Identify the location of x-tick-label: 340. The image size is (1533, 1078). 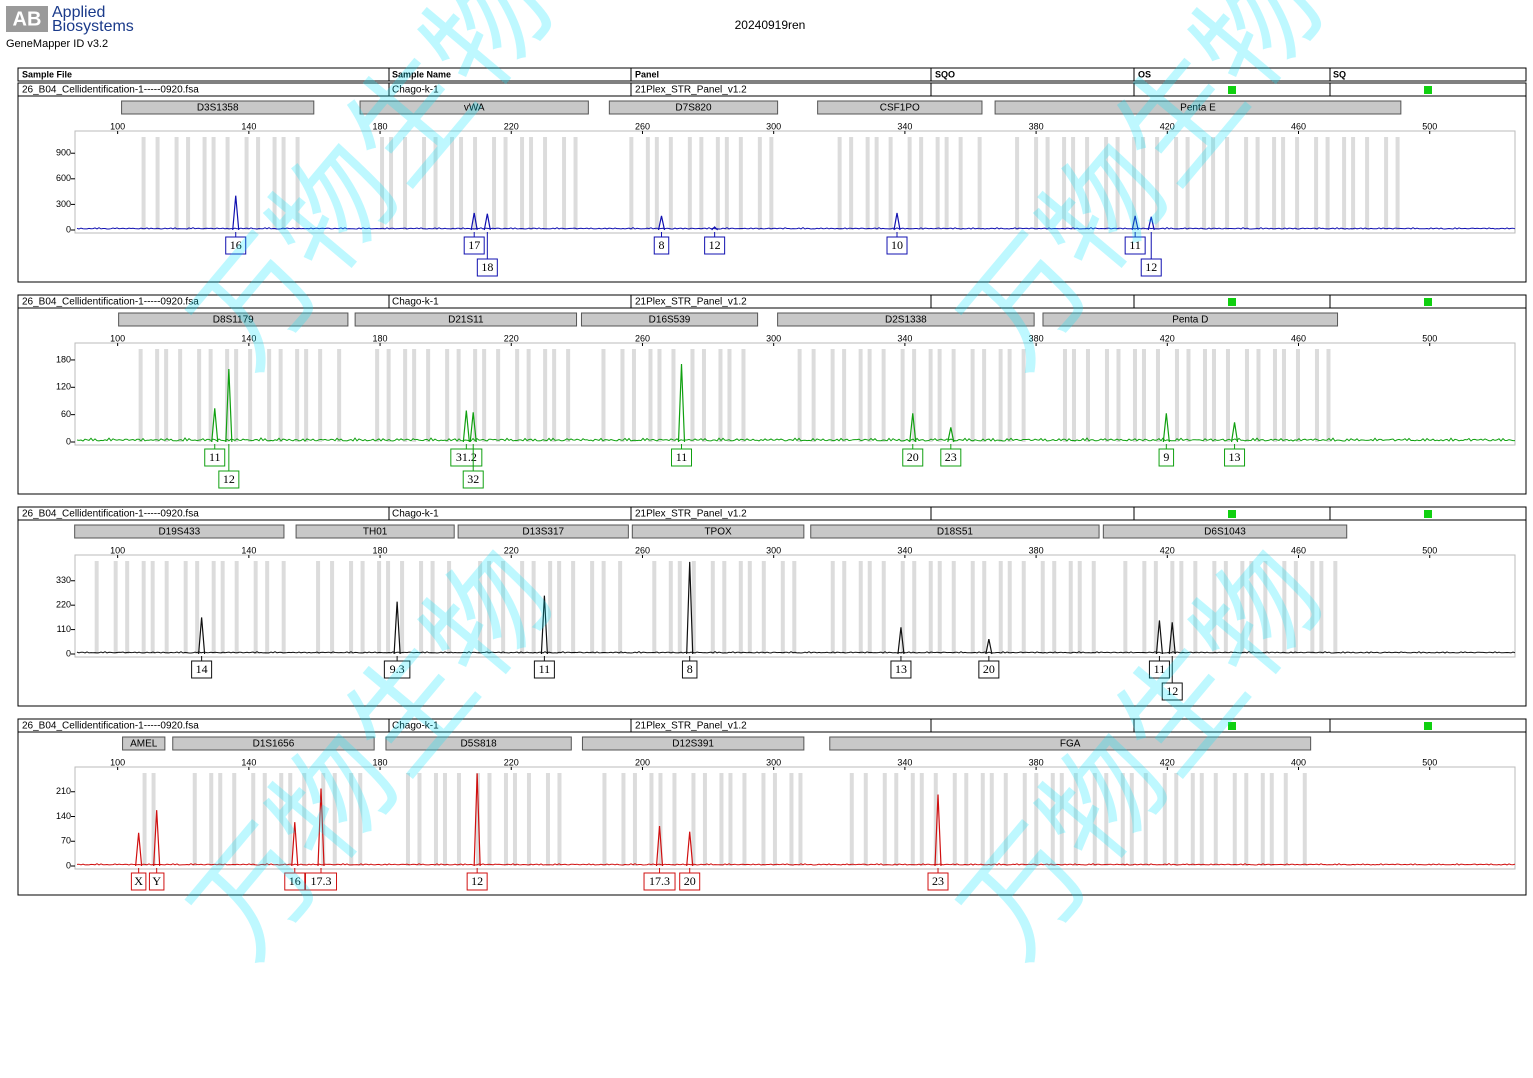
(904, 762).